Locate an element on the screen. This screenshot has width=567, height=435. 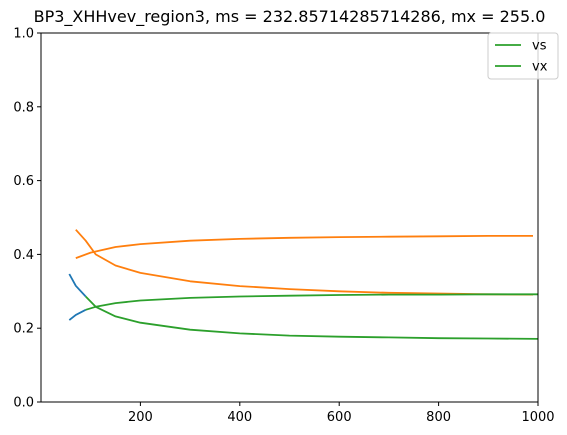
y-tick-label: 0.4 is located at coordinates (23, 255).